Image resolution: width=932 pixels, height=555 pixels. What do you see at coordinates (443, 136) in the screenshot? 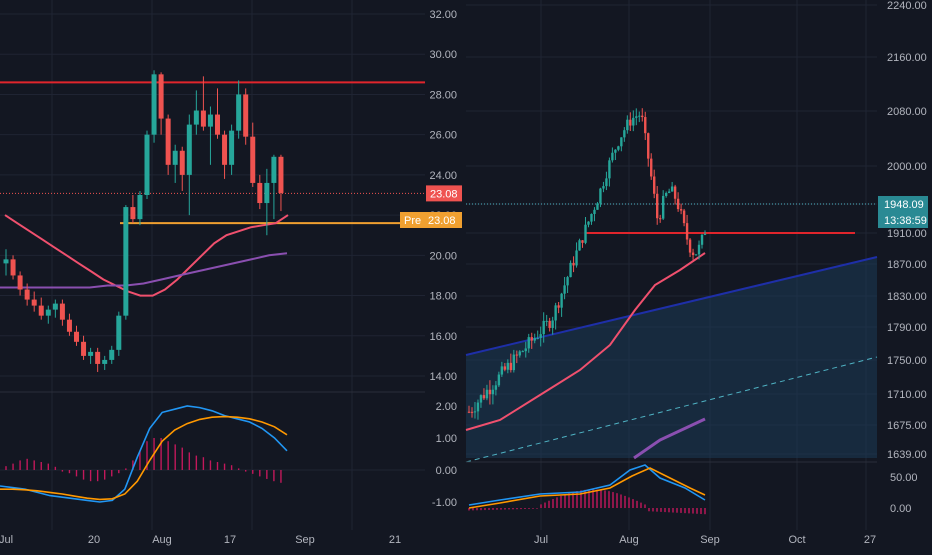
I see `left-y-tick-label: 26.00` at bounding box center [443, 136].